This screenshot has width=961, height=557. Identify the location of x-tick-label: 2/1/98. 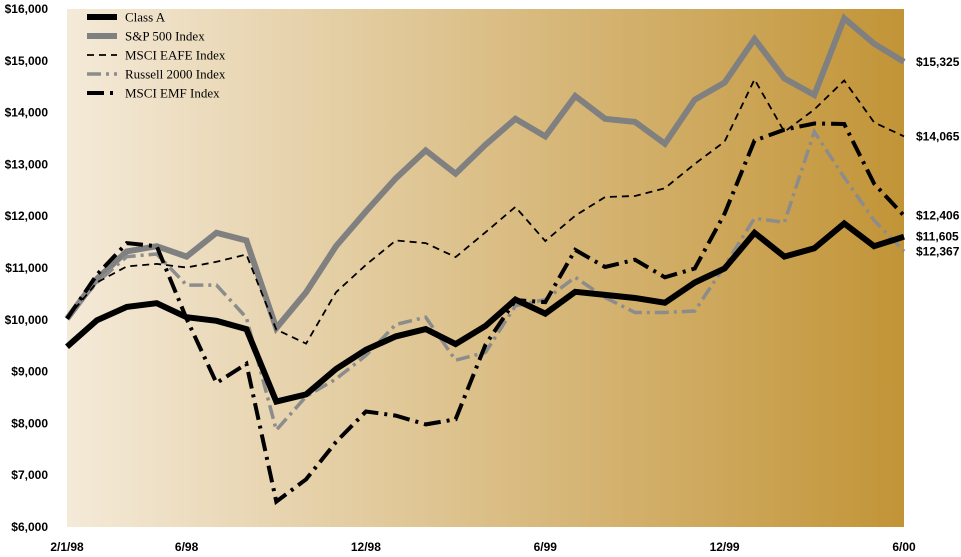
(67, 547).